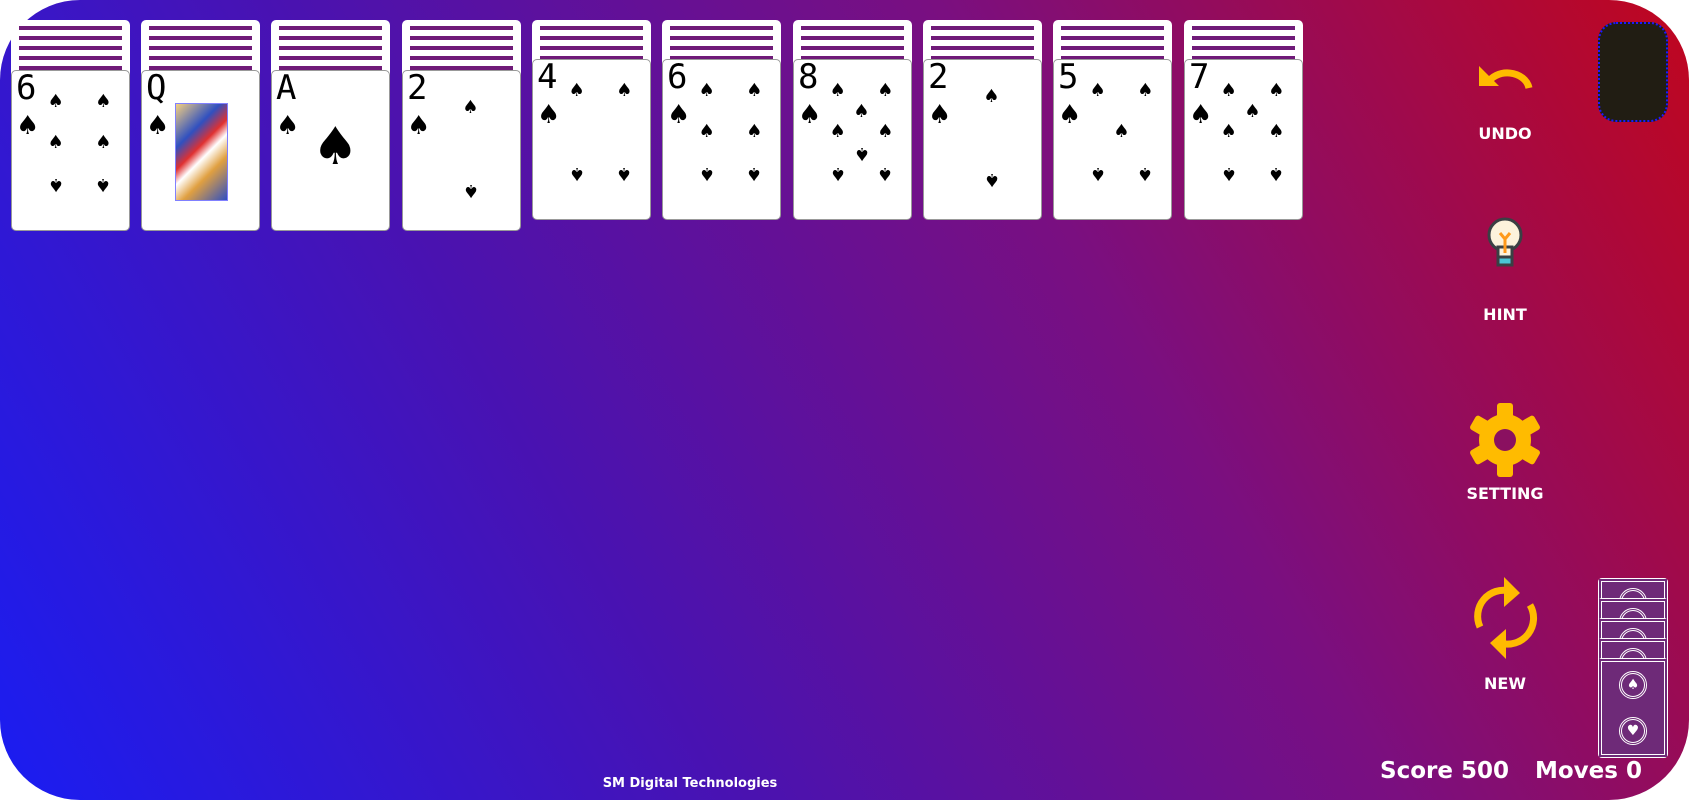  I want to click on playing-card: A ♠ ♠, so click(330, 150).